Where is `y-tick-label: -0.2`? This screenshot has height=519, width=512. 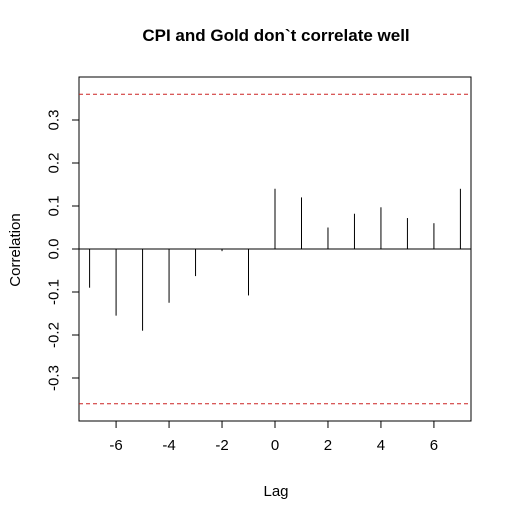
y-tick-label: -0.2 is located at coordinates (54, 335).